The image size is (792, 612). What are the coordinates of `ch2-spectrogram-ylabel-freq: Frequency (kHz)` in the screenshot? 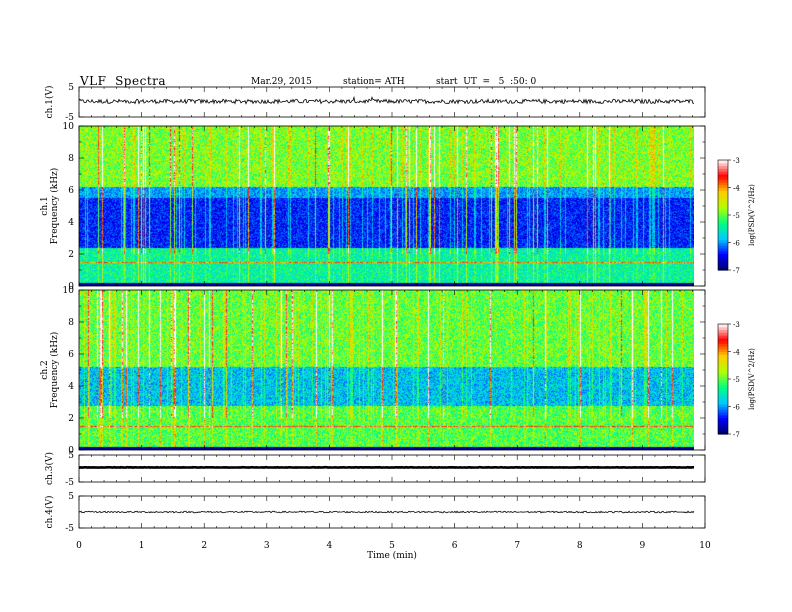 It's located at (54, 370).